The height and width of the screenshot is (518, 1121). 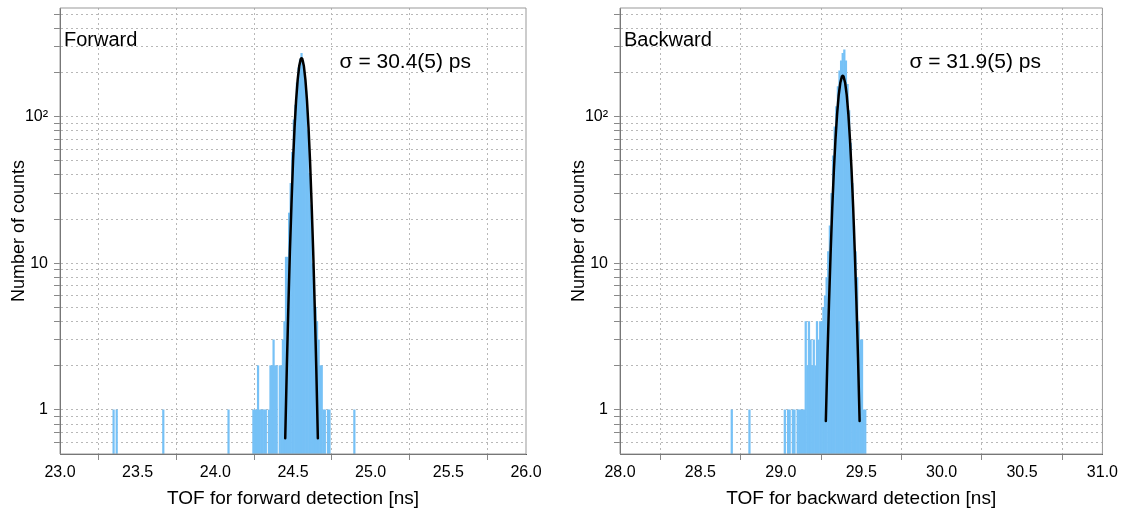 I want to click on annotation: σ = 31.9(5) ps, so click(x=975, y=60).